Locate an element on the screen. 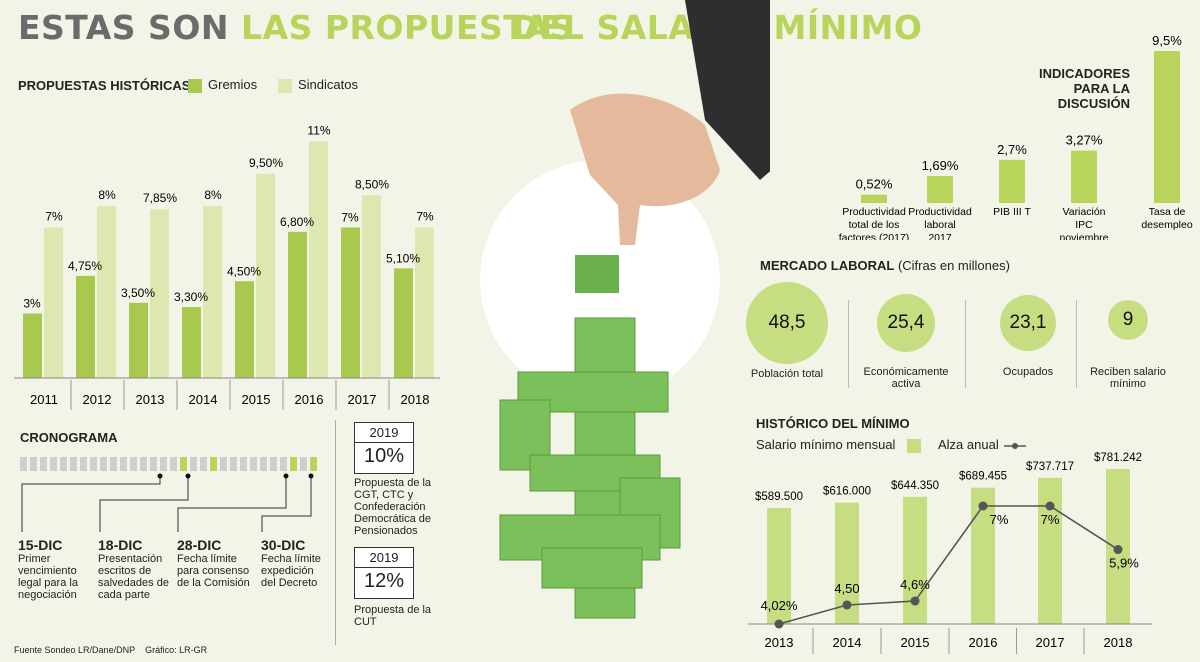  salario-value-label: $644.350 is located at coordinates (915, 486).